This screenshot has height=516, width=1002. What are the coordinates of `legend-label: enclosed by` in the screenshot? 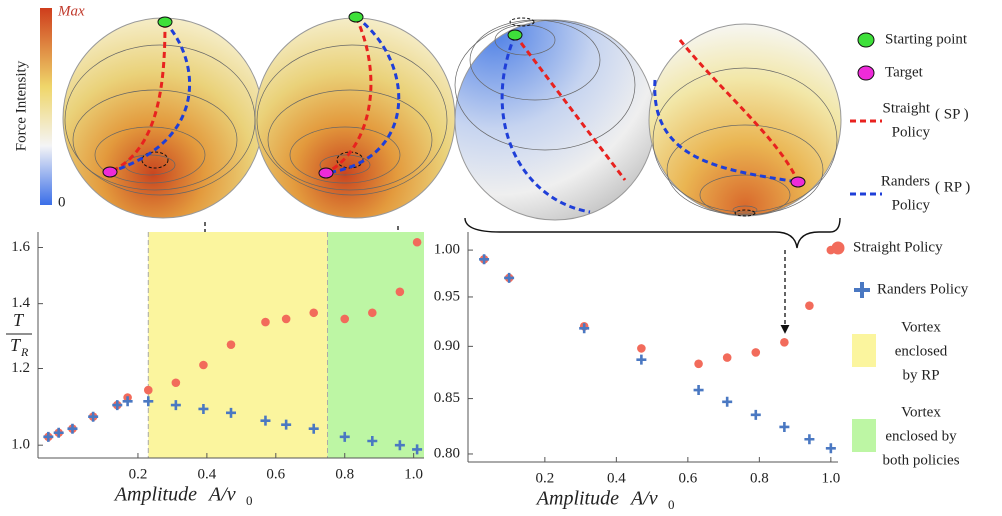 It's located at (921, 436).